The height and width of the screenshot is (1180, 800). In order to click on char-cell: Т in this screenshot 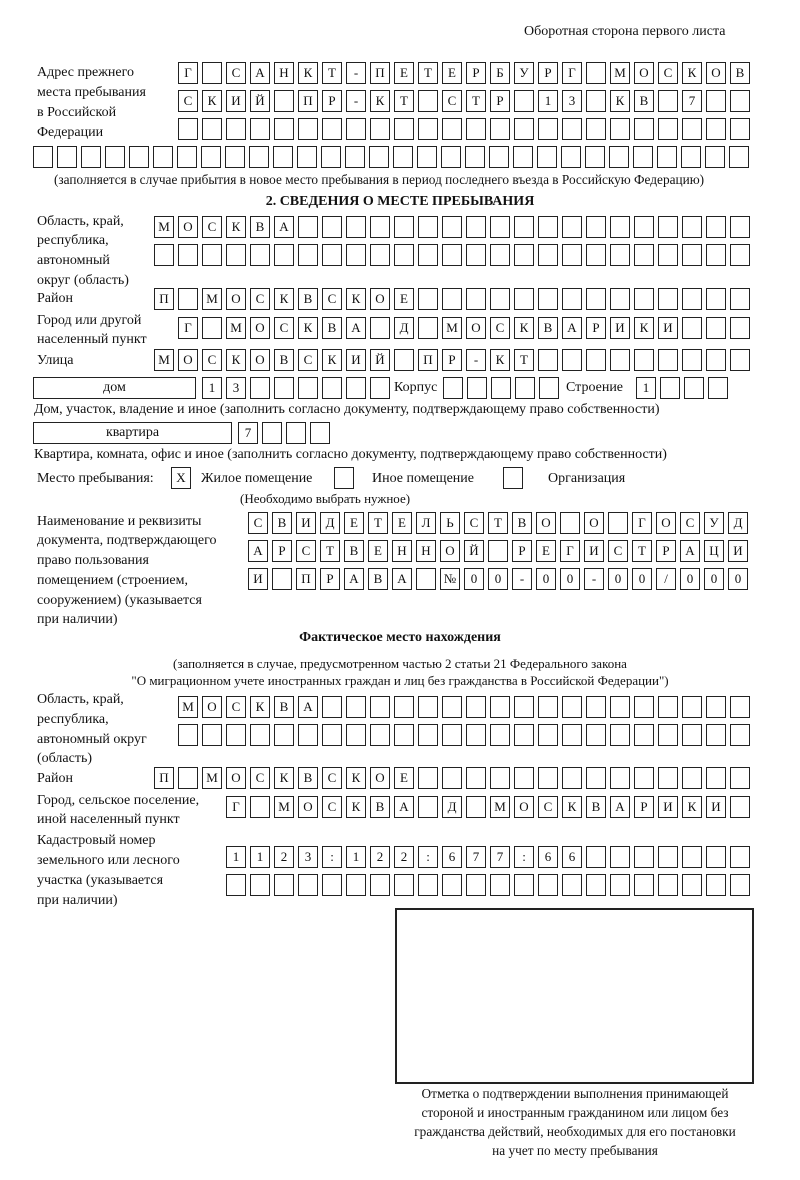, I will do `click(378, 523)`.